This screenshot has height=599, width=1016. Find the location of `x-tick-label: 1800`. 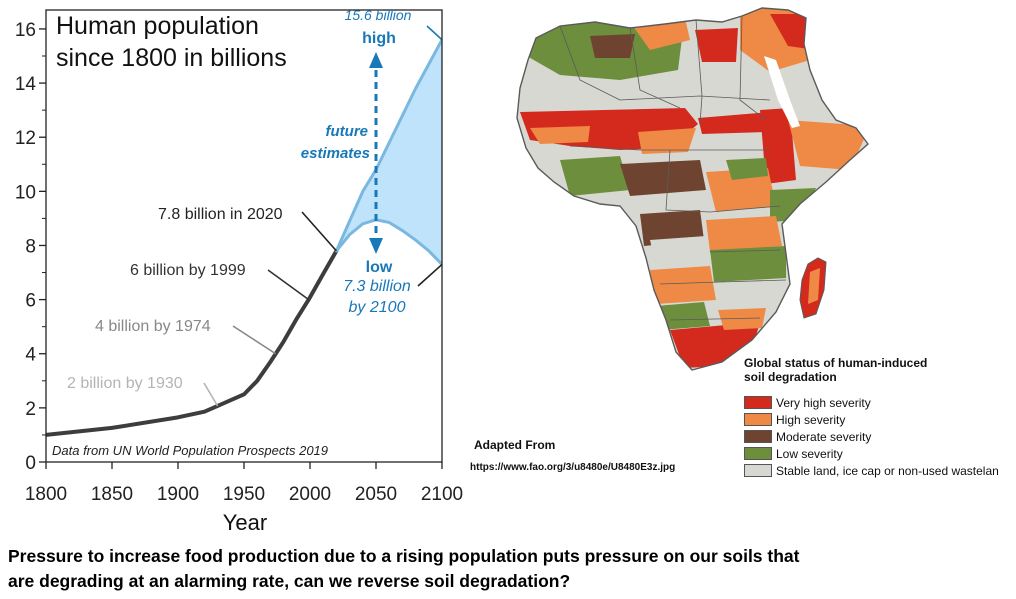

x-tick-label: 1800 is located at coordinates (46, 494).